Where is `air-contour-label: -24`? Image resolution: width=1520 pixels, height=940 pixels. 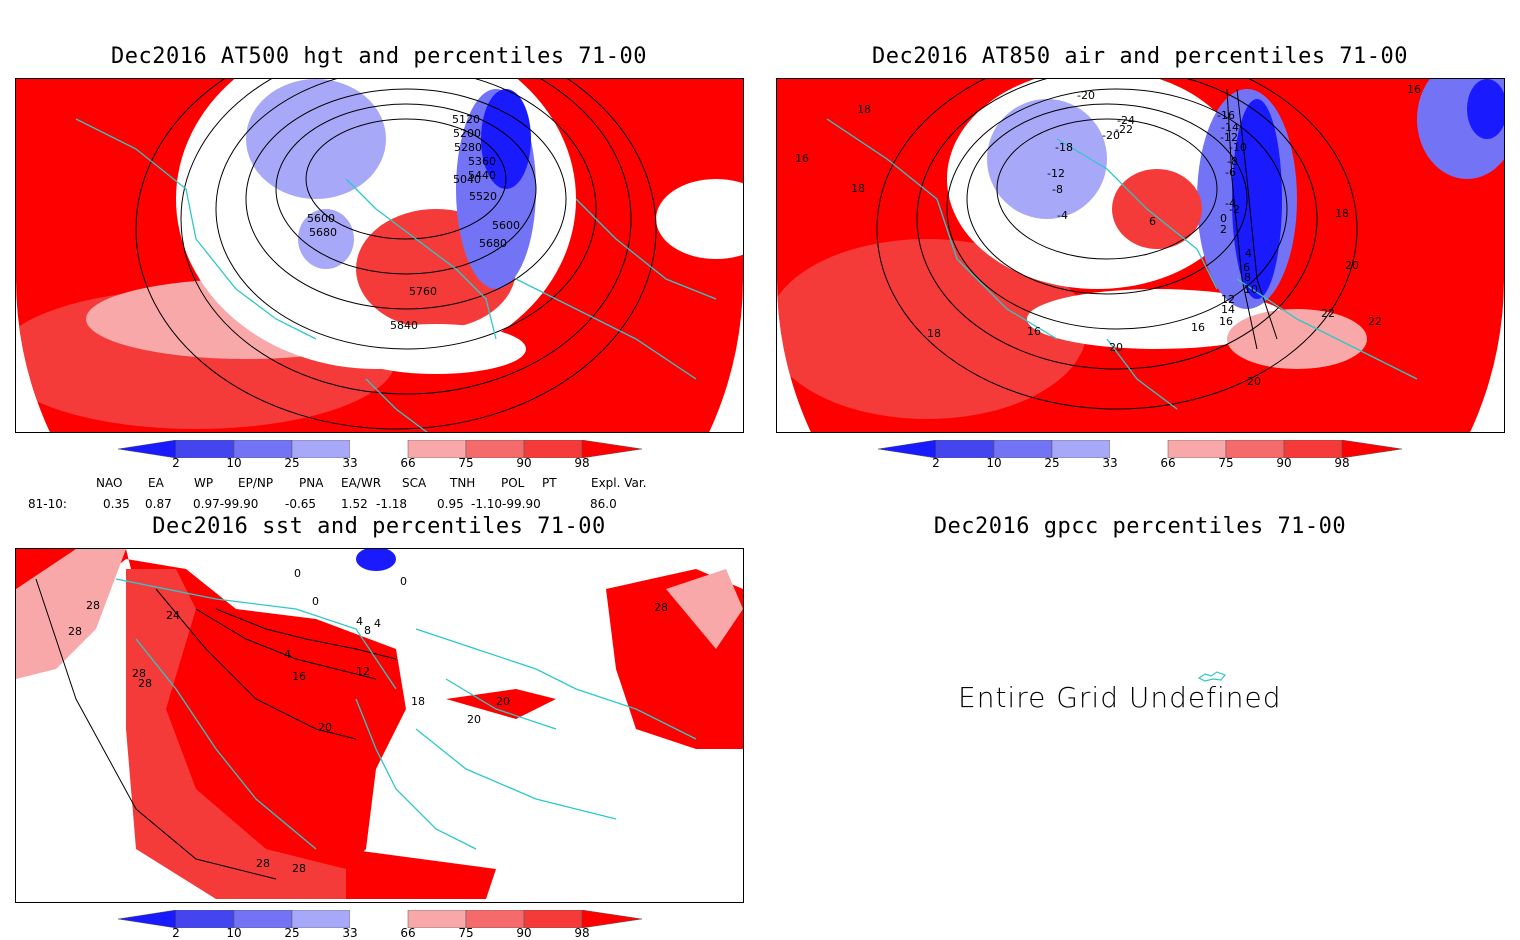 air-contour-label: -24 is located at coordinates (1126, 120).